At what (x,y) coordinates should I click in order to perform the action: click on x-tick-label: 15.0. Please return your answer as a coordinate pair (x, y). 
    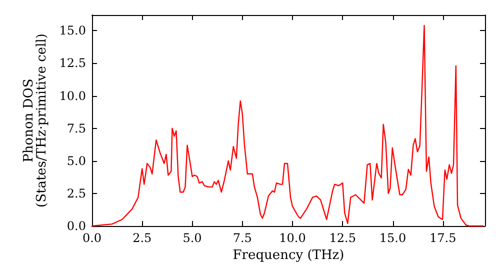
    Looking at the image, I should click on (392, 238).